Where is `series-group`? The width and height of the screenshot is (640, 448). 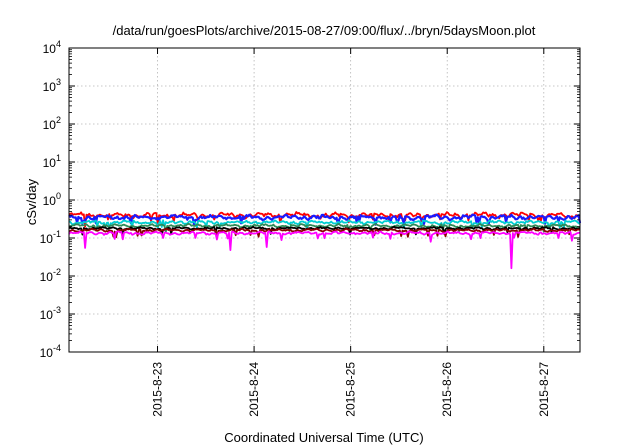 series-group is located at coordinates (325, 240).